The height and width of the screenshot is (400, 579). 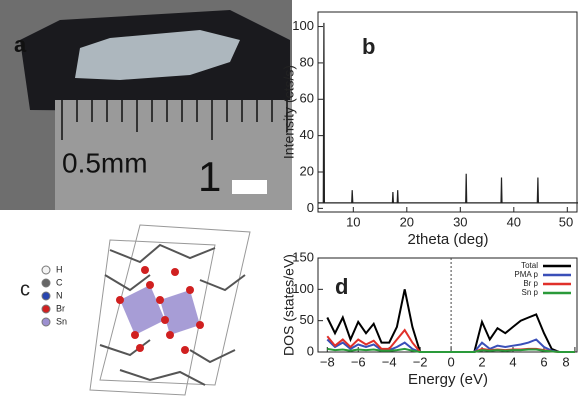 I want to click on x-tick-label: 6, so click(x=543, y=361).